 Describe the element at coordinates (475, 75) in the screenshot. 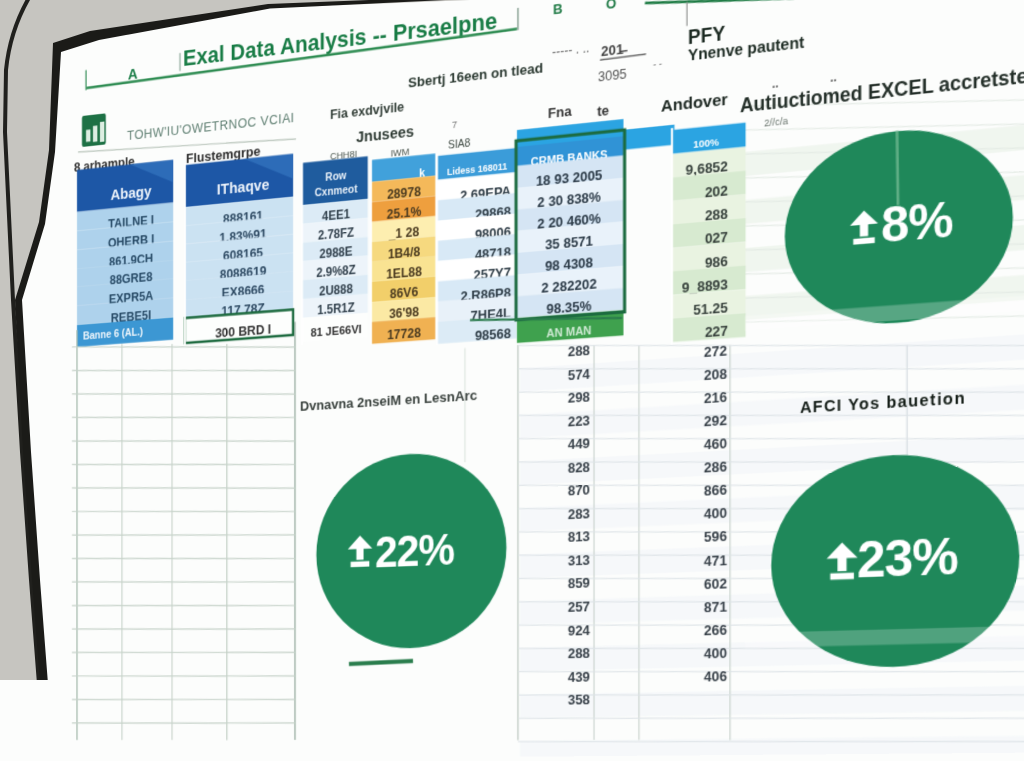

I see `svg-text: Sbertj 16een on tlead` at that location.